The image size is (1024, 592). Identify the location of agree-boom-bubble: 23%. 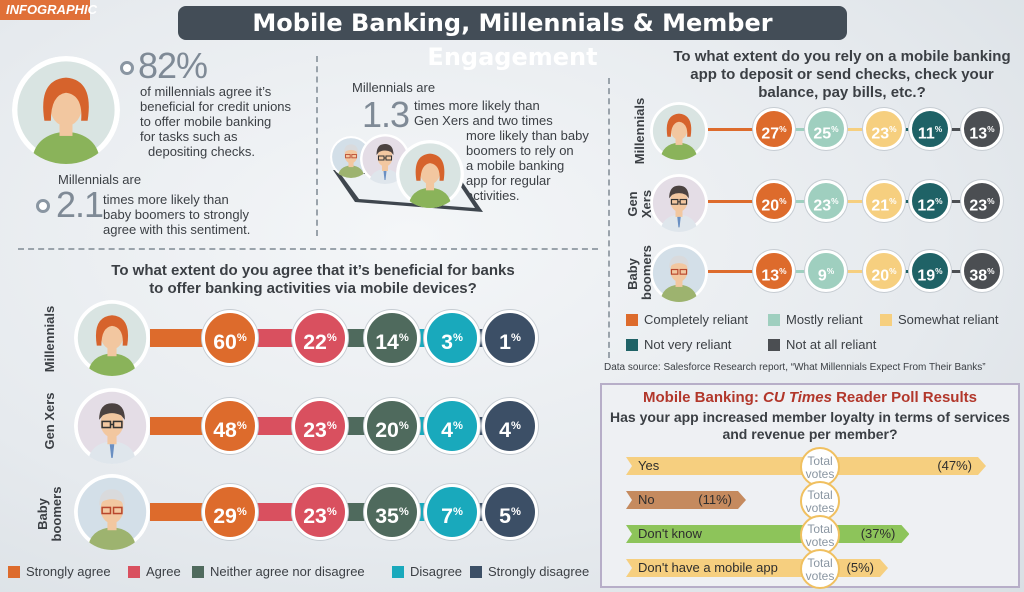
(320, 512).